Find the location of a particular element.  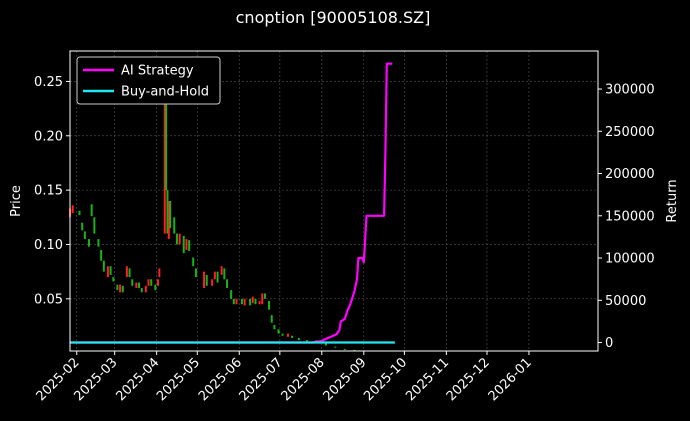

y-tick-label-right: 150000 is located at coordinates (630, 216).